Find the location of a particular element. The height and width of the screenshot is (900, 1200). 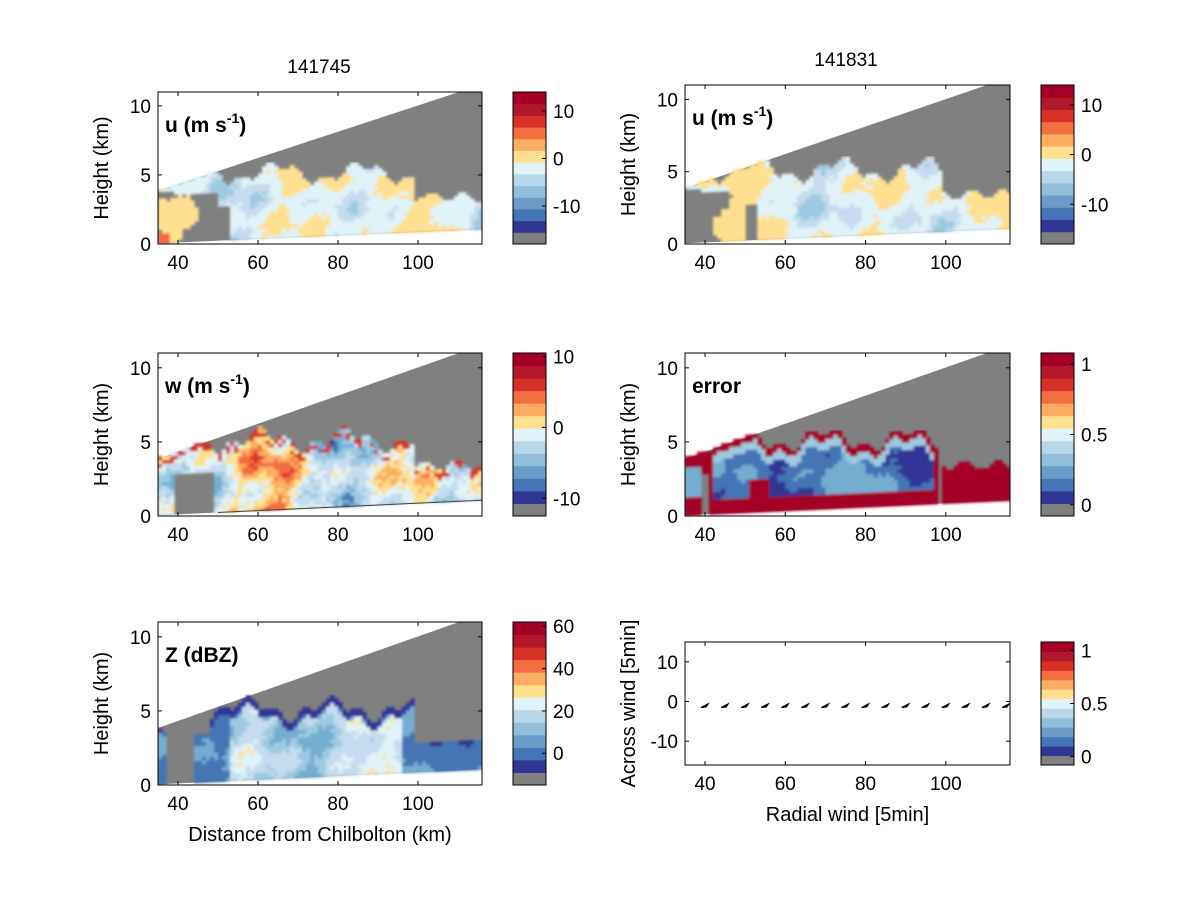

panel-label: Z (dBZ) is located at coordinates (201, 655).